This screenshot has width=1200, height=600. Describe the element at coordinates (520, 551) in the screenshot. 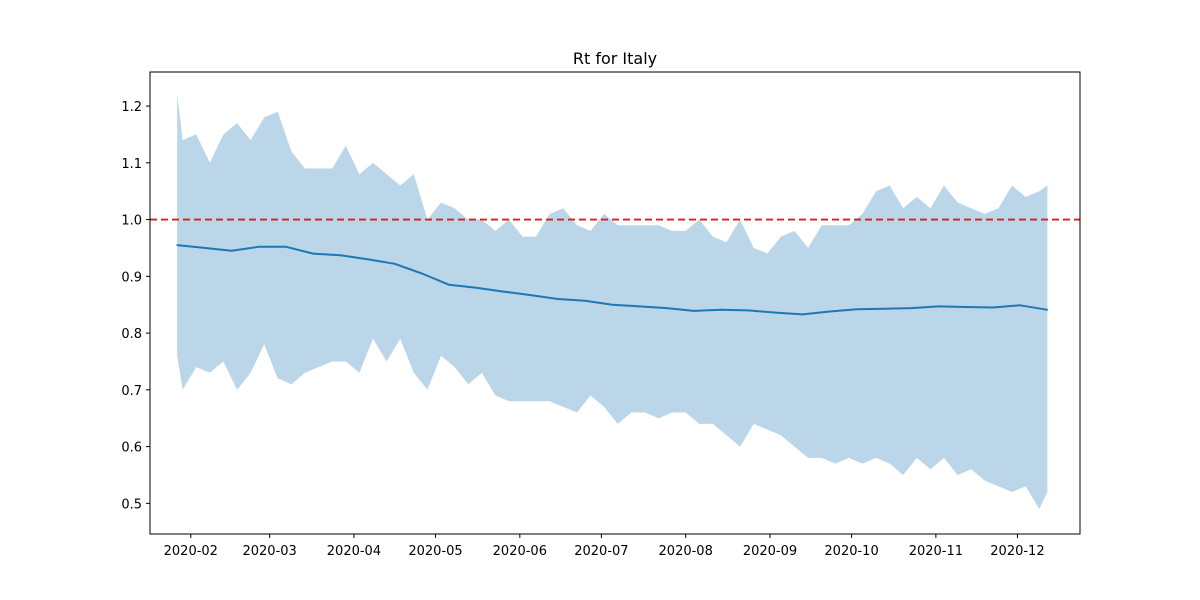

I see `x-tick-label: 2020-06` at that location.